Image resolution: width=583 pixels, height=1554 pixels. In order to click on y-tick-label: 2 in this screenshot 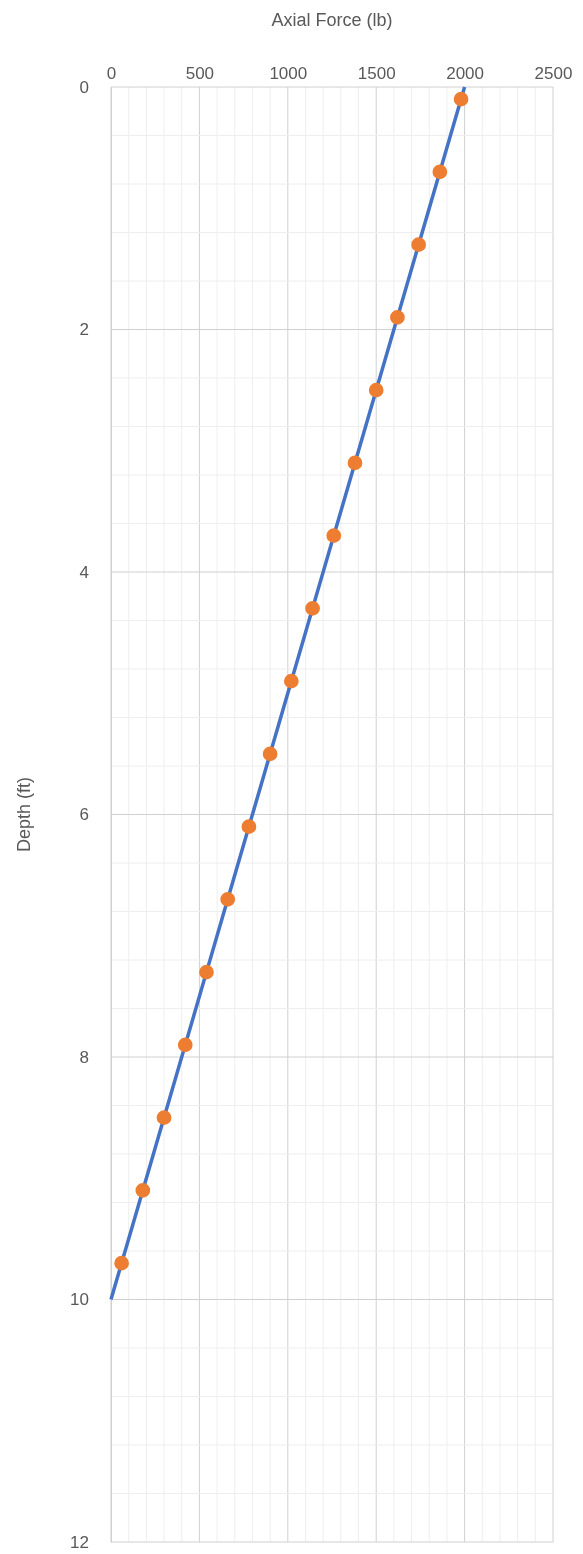, I will do `click(84, 330)`.